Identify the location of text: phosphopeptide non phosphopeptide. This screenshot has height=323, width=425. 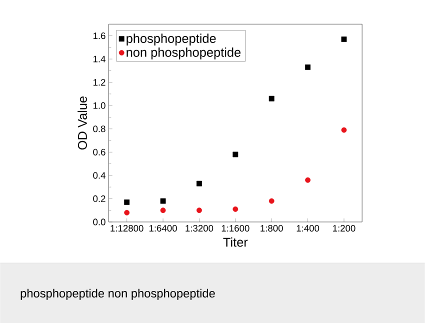
(117, 294).